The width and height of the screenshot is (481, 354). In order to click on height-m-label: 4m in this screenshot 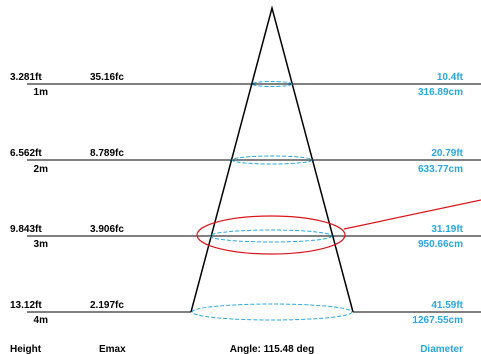, I will do `click(41, 320)`.